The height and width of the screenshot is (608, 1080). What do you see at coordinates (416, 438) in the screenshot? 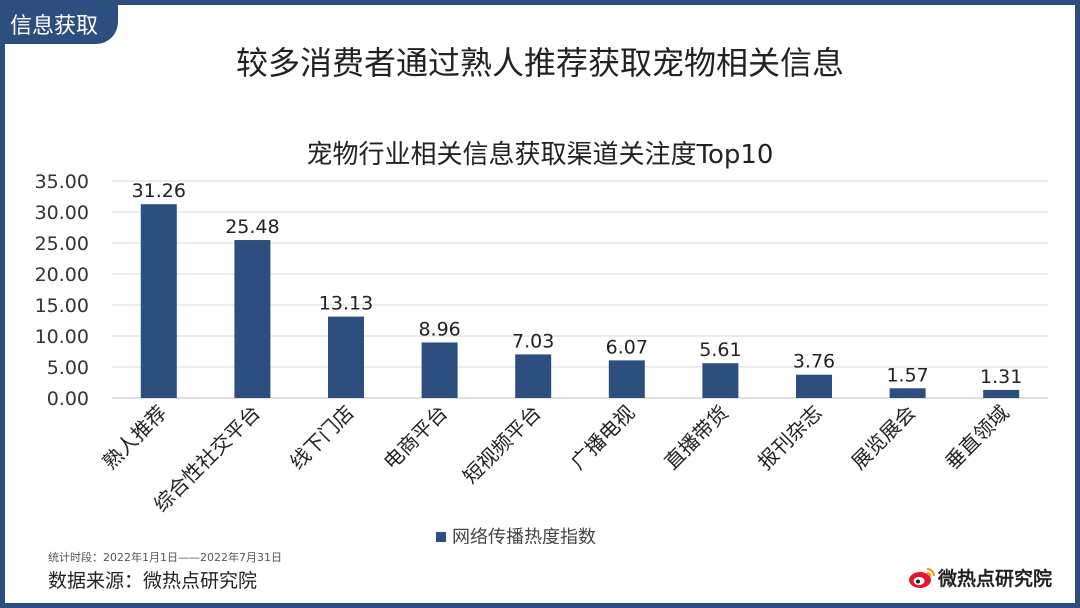
I see `x-tick-label: 电商平台` at bounding box center [416, 438].